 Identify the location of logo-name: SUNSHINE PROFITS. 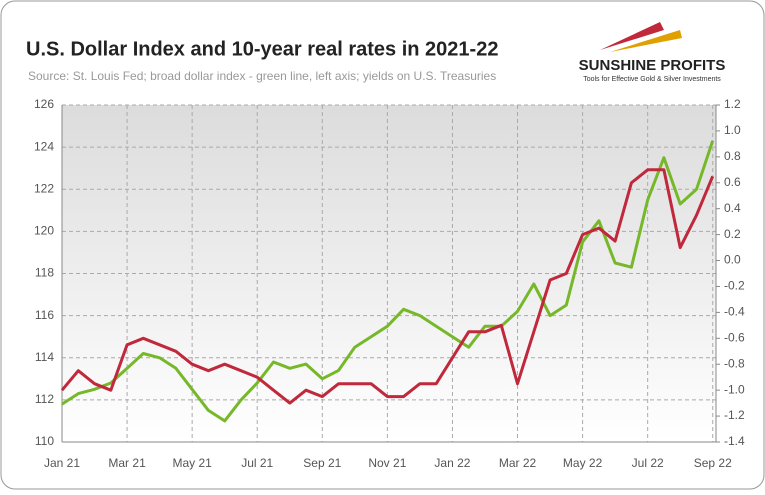
(652, 65).